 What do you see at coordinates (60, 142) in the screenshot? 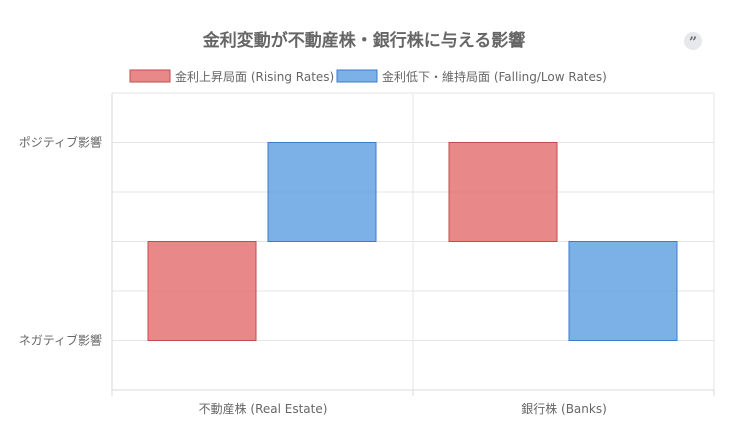
I see `y-tick-label-1: ポジティブ影響` at bounding box center [60, 142].